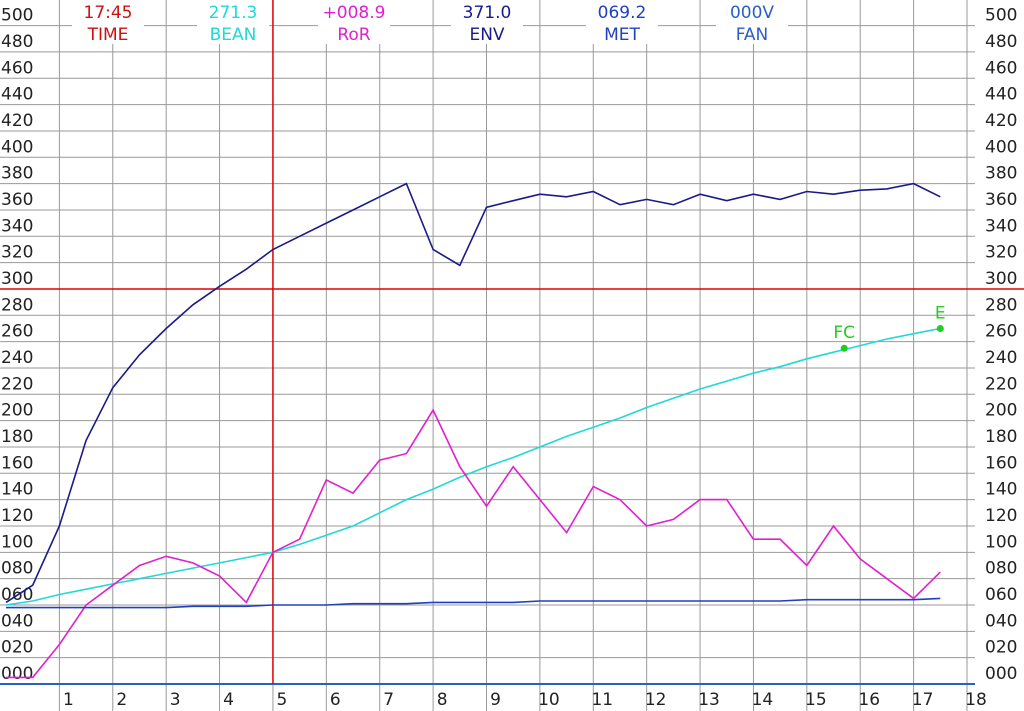  What do you see at coordinates (709, 700) in the screenshot?
I see `x-tick-label: 13` at bounding box center [709, 700].